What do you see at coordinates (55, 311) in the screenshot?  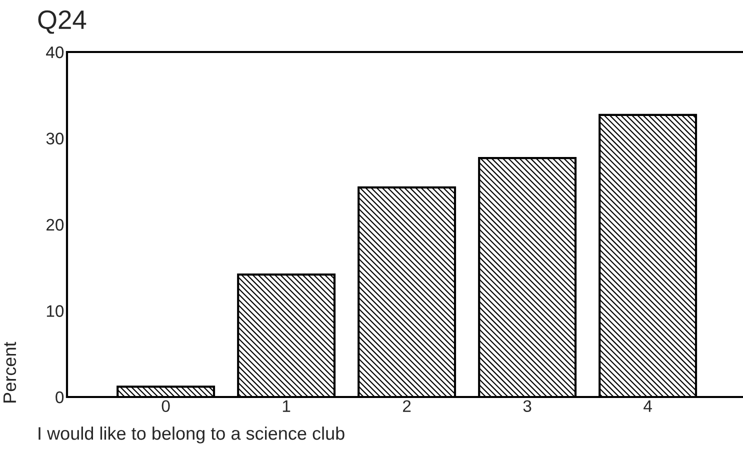 I see `y-tick-label: 10` at bounding box center [55, 311].